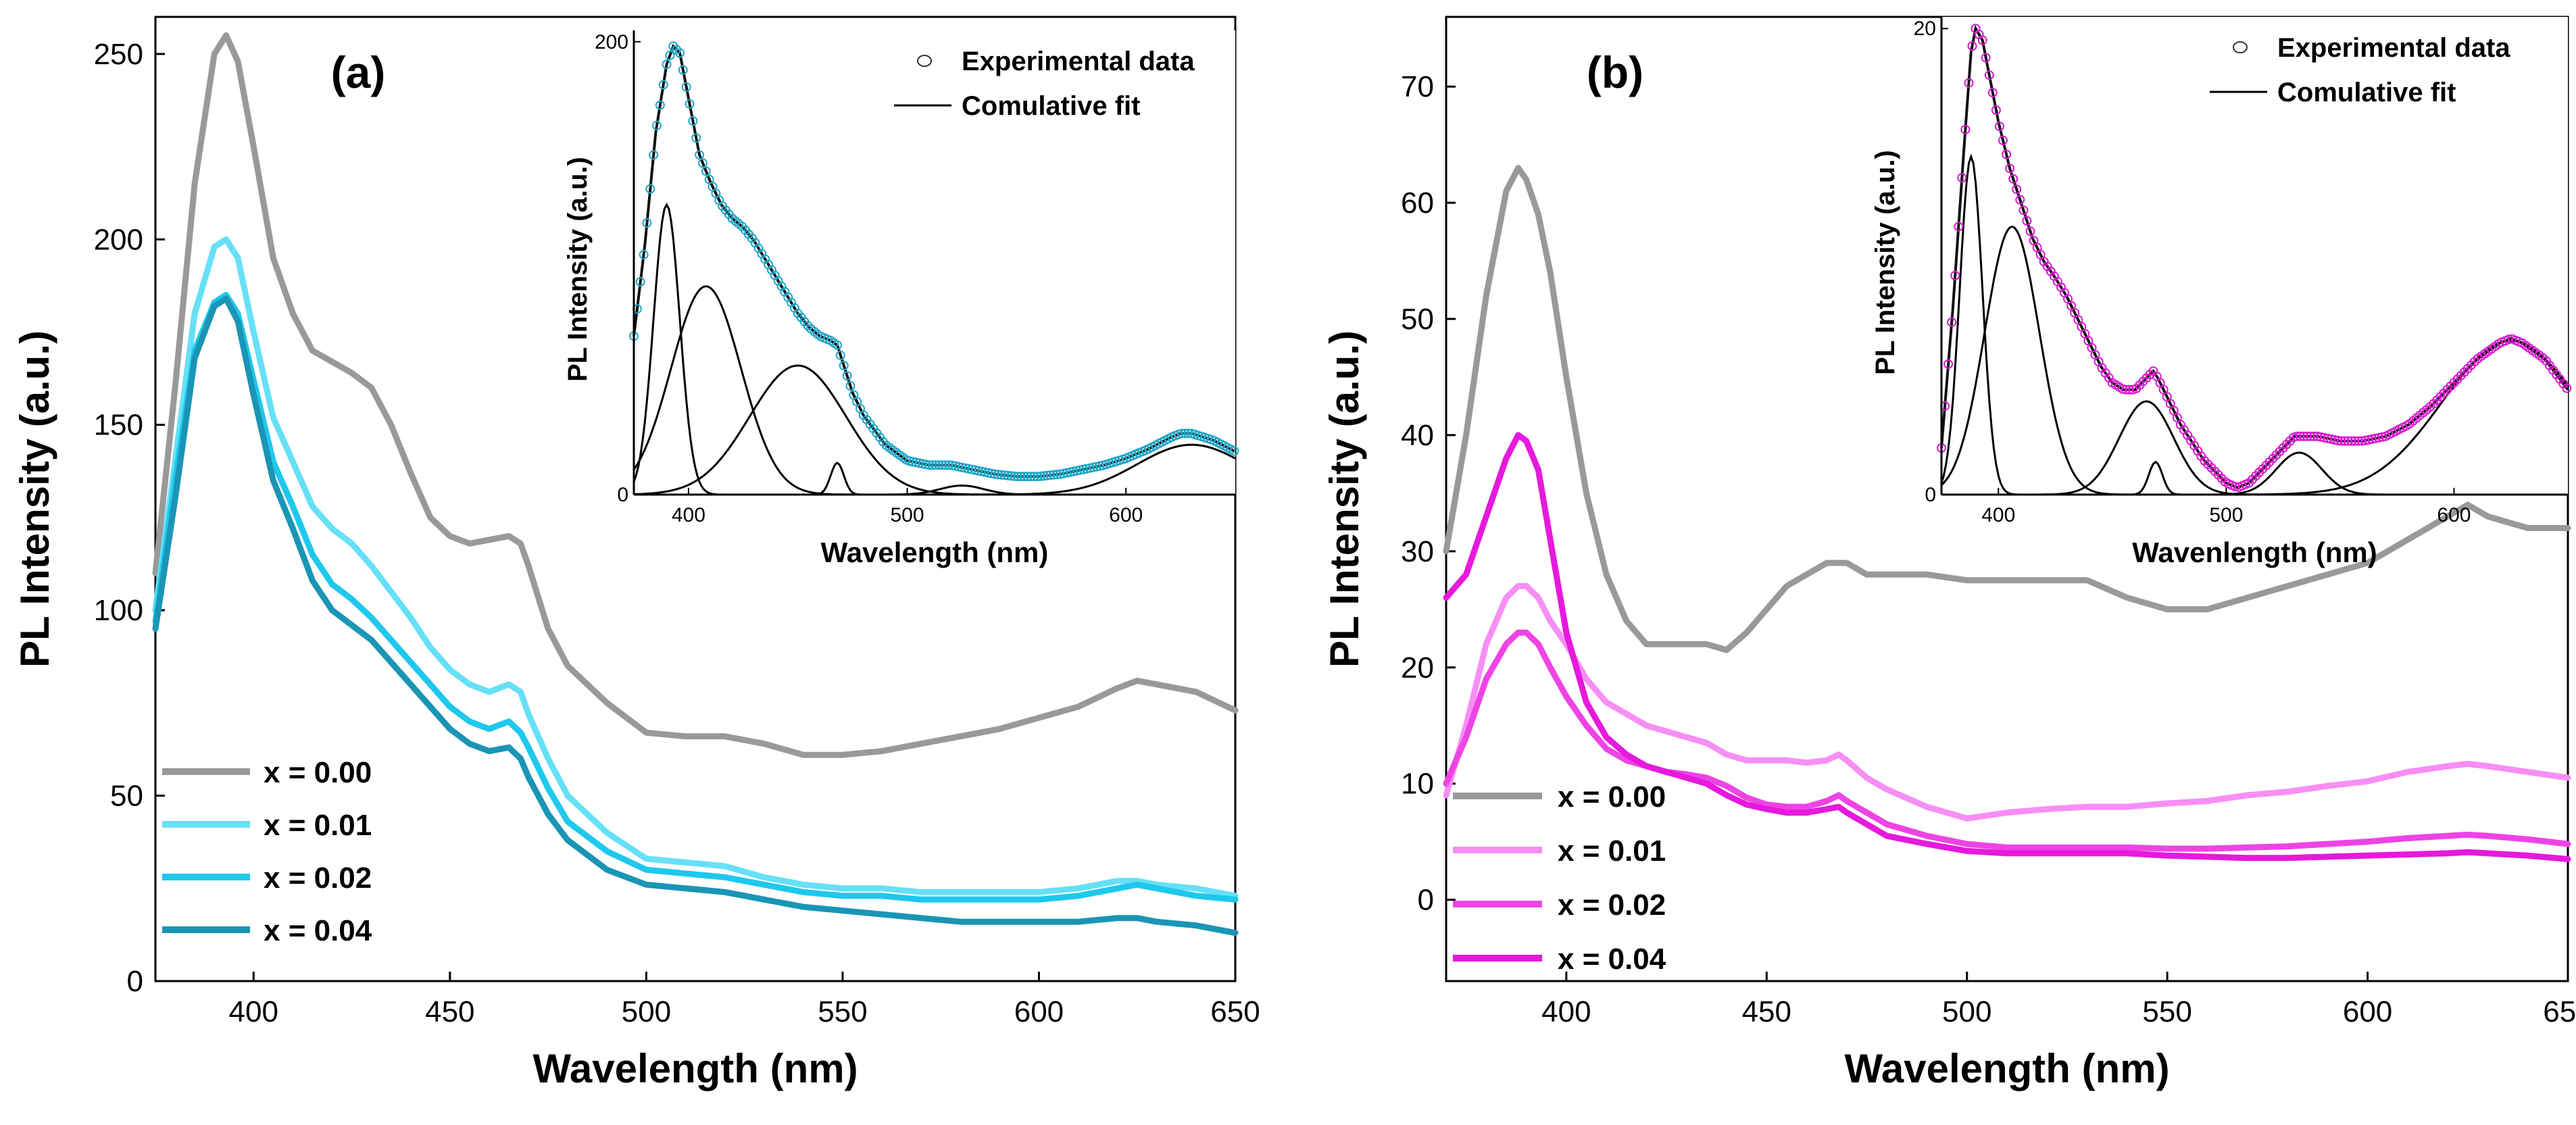 The width and height of the screenshot is (2576, 1125). I want to click on panel-label: (b), so click(1615, 72).